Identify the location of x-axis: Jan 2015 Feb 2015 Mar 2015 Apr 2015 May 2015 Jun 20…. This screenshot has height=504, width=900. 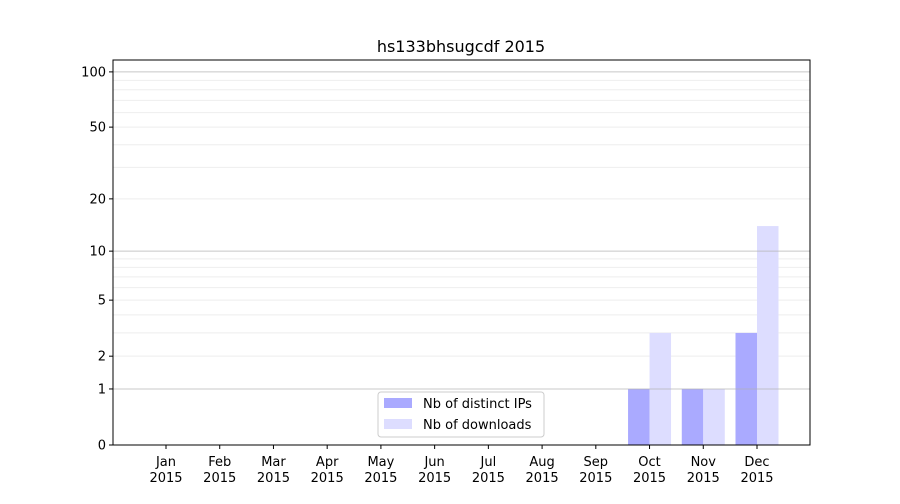
(461, 465).